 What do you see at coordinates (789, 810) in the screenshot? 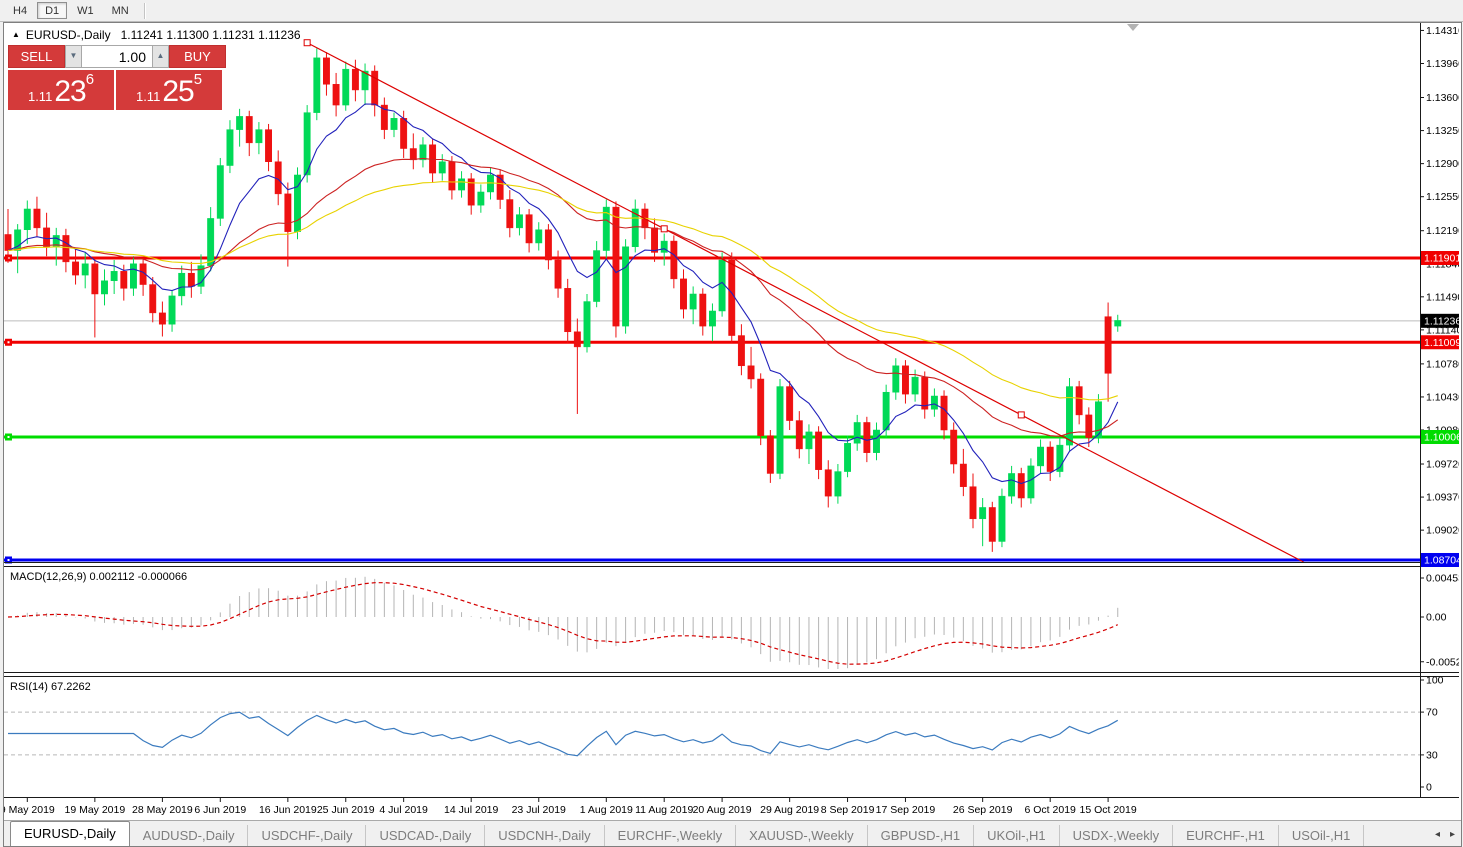
I see `svg-text: 29 Aug 2019` at bounding box center [789, 810].